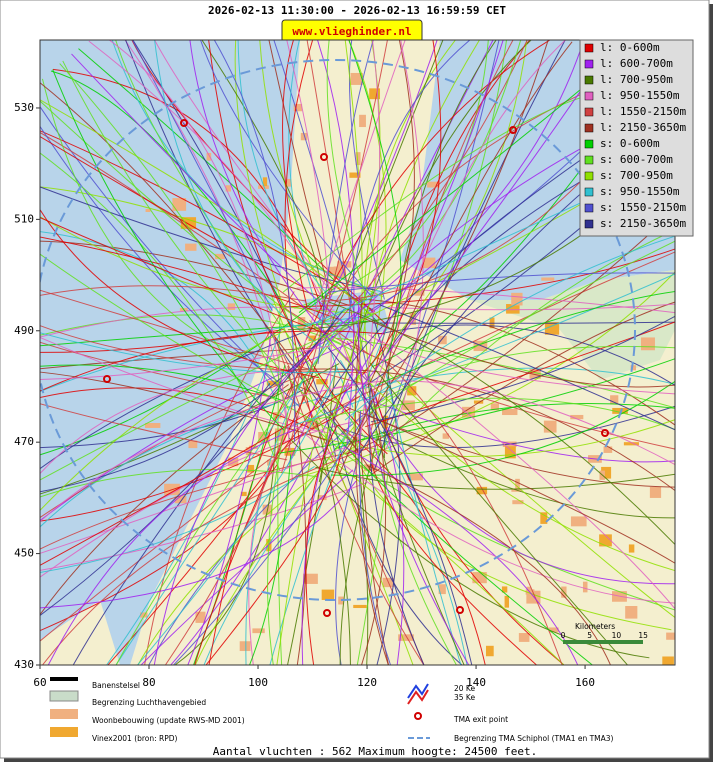 This screenshot has width=715, height=768. Describe the element at coordinates (630, 143) in the screenshot. I see `legend-label: s: 0-600m` at that location.